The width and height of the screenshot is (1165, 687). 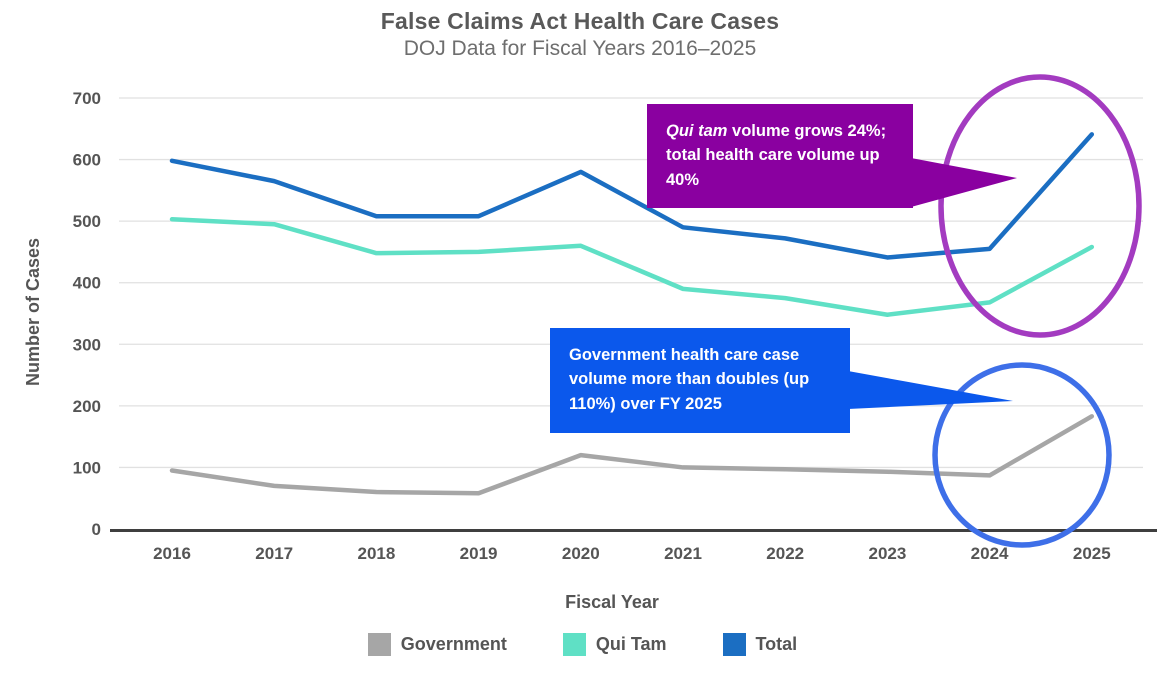 What do you see at coordinates (776, 644) in the screenshot?
I see `legend-label: Total` at bounding box center [776, 644].